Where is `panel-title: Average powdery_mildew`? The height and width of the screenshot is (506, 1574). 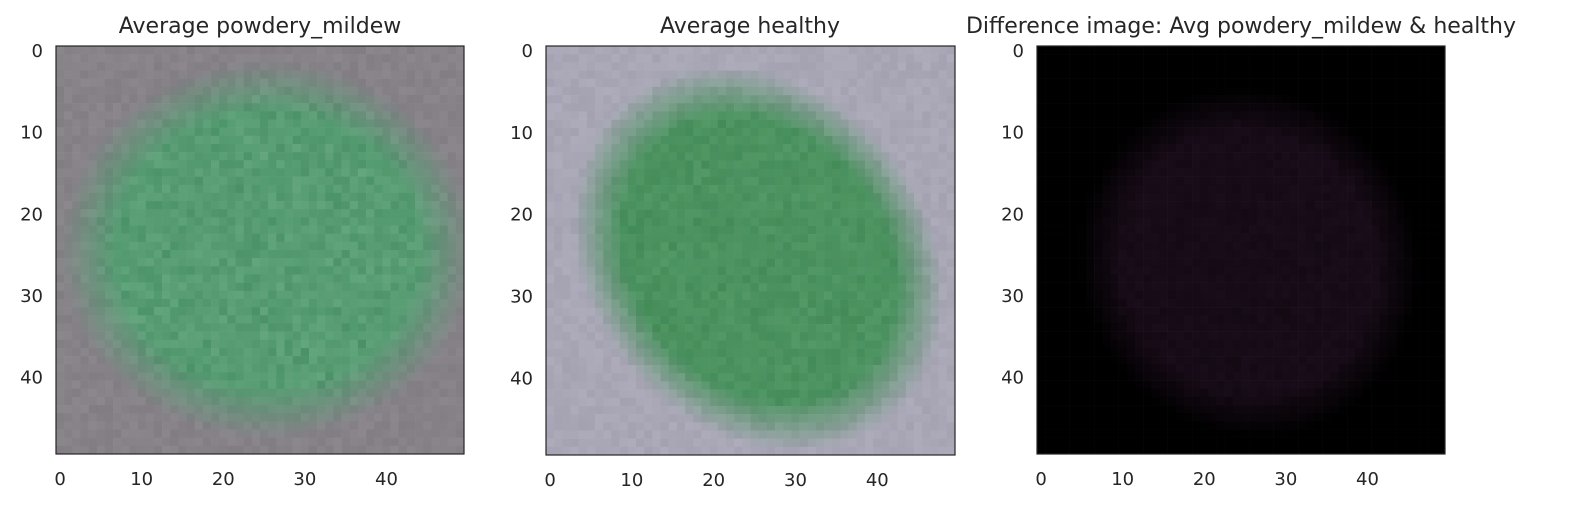 panel-title: Average powdery_mildew is located at coordinates (260, 26).